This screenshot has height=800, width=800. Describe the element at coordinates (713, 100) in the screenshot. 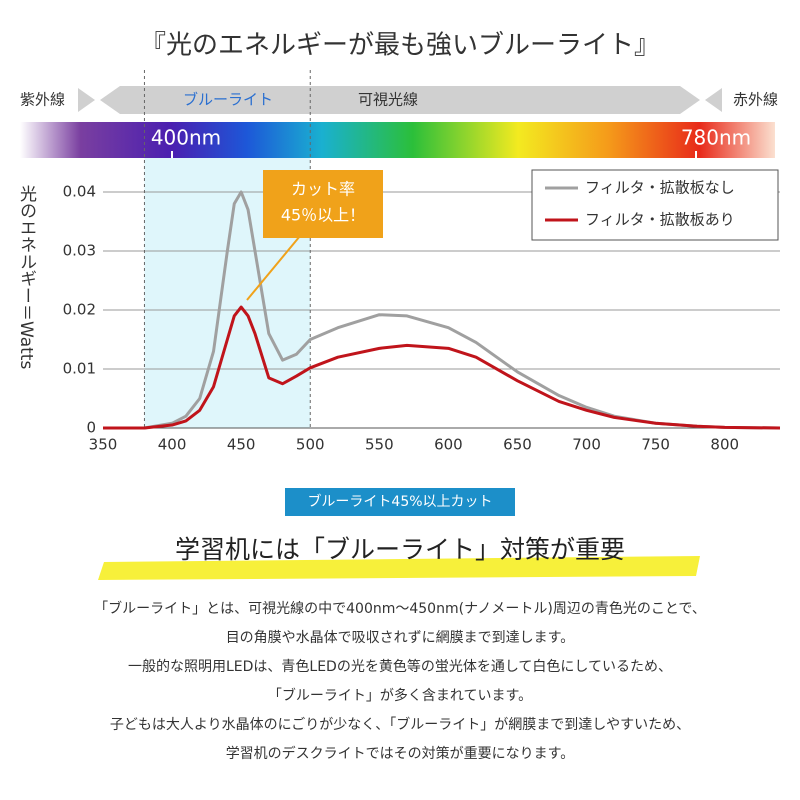

I see `ir-arrow` at that location.